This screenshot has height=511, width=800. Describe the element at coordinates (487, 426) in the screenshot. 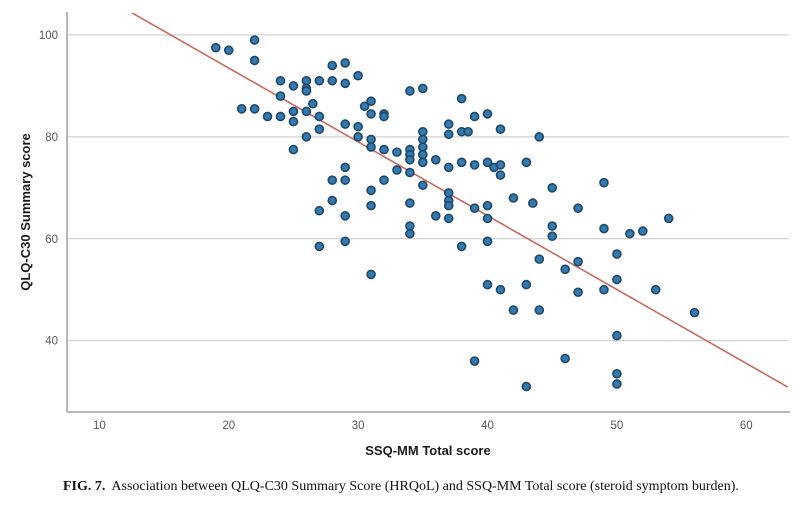

I see `x-tick-label: 40` at that location.